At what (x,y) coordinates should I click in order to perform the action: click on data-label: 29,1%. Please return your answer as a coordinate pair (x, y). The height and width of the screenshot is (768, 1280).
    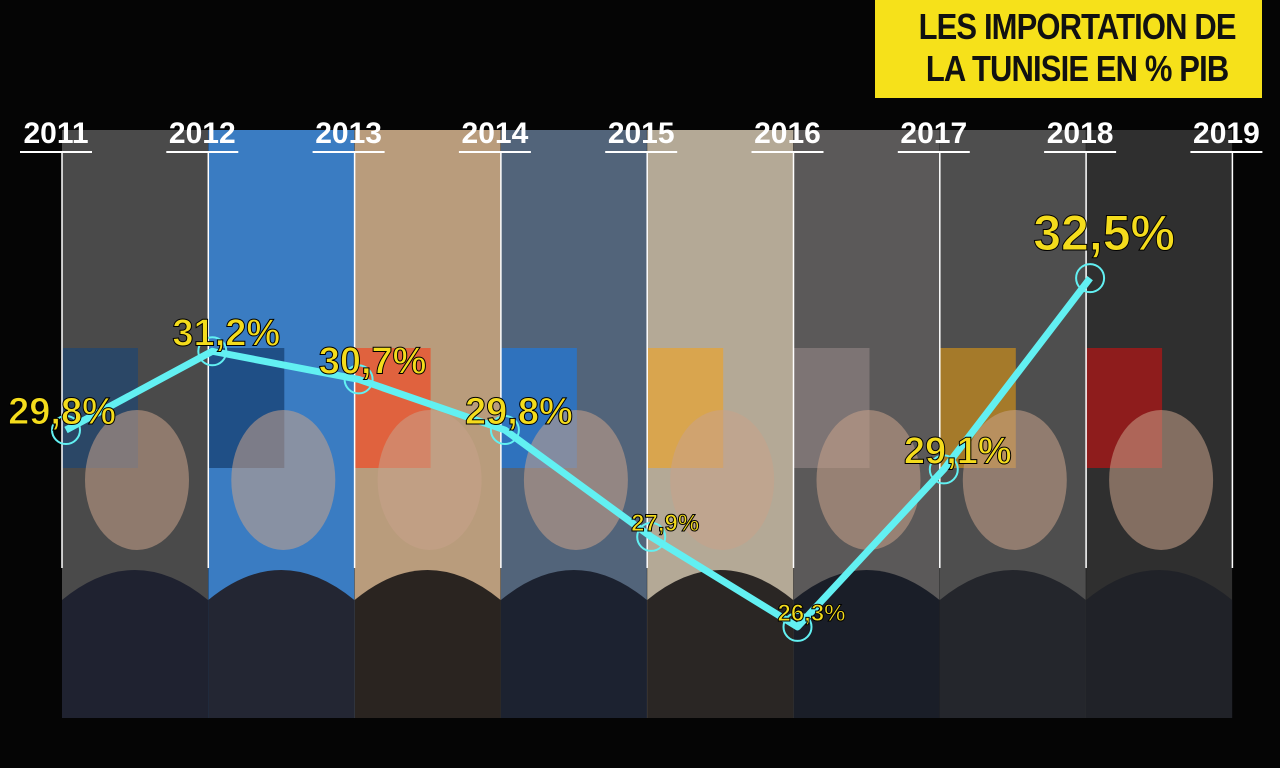
    Looking at the image, I should click on (958, 451).